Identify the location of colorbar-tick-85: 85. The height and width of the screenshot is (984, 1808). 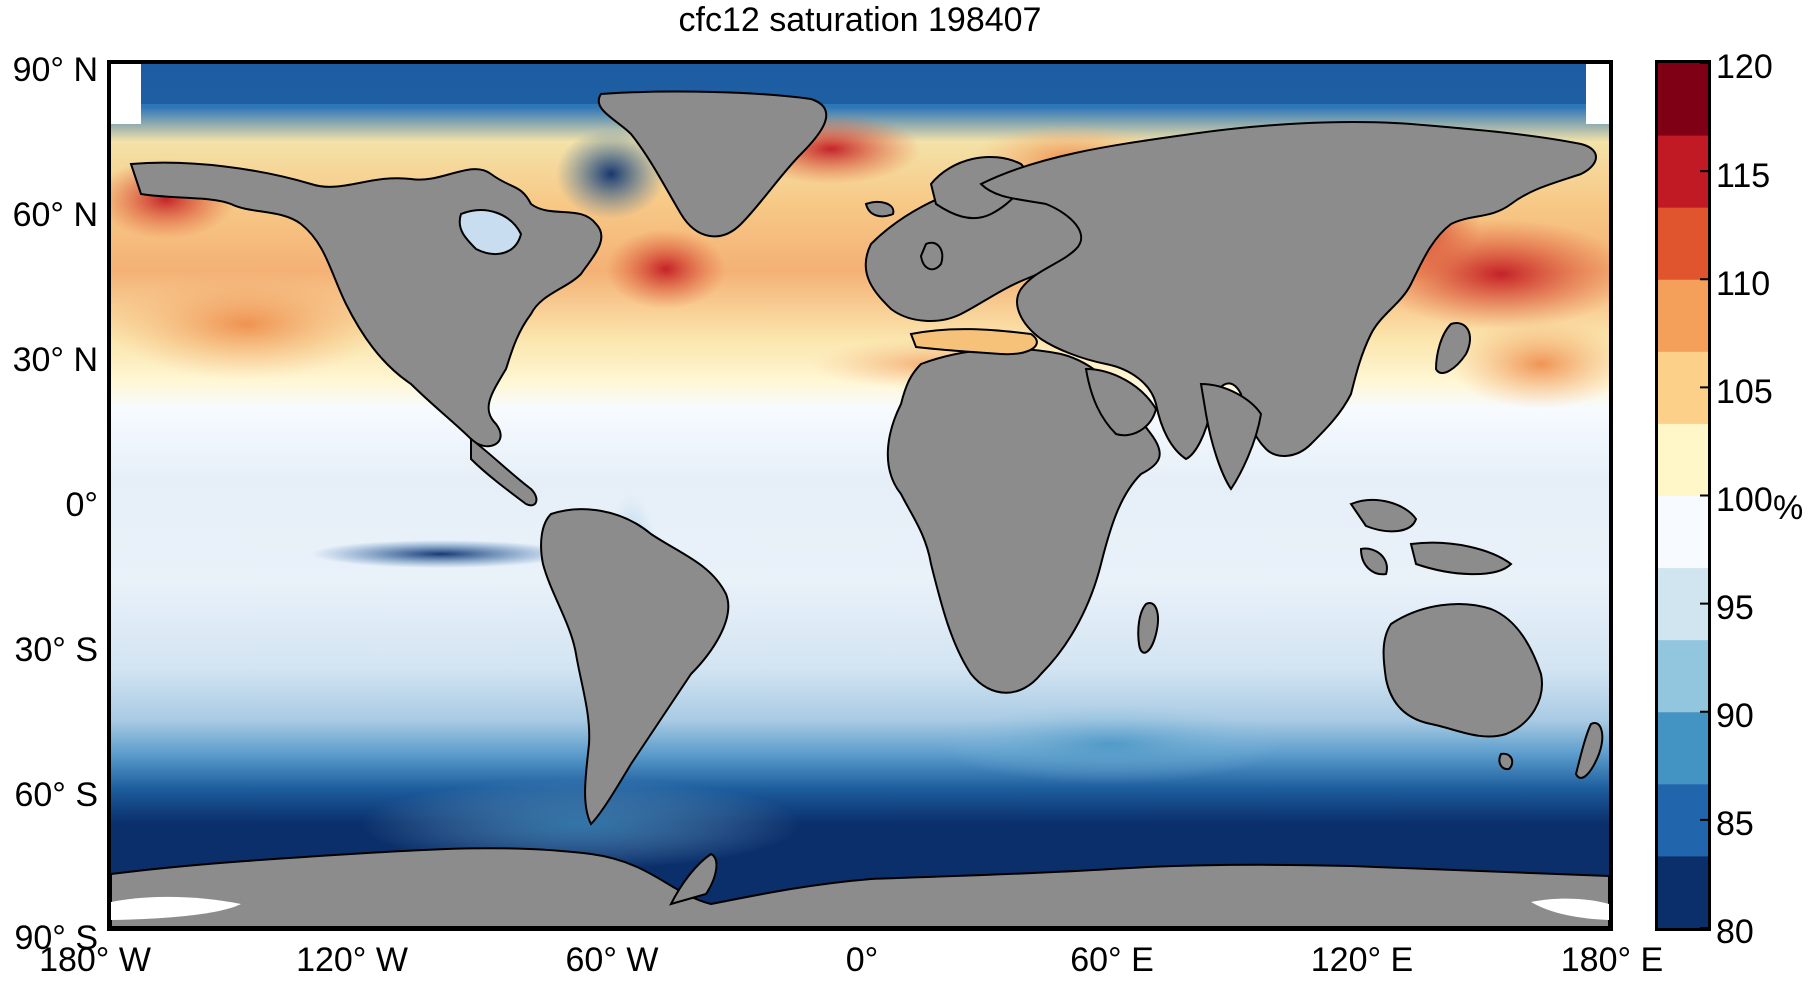
(1735, 824).